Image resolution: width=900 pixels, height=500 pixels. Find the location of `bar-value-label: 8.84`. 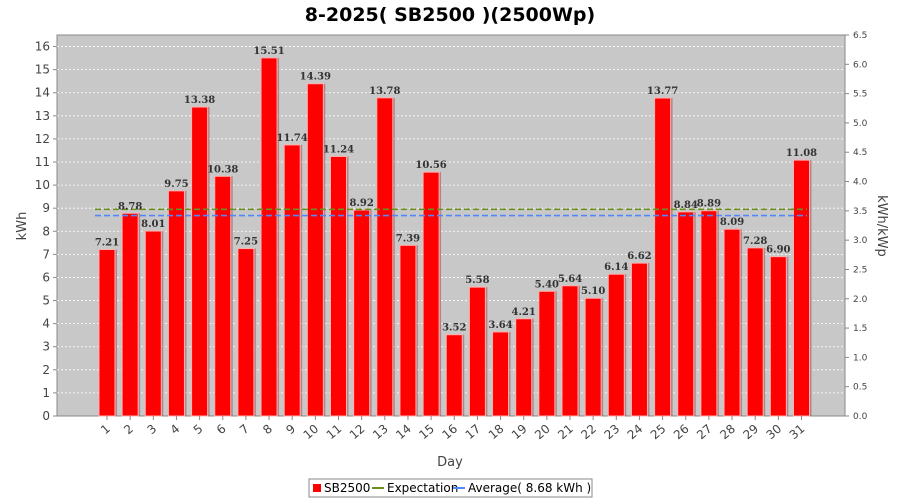

bar-value-label: 8.84 is located at coordinates (686, 205).